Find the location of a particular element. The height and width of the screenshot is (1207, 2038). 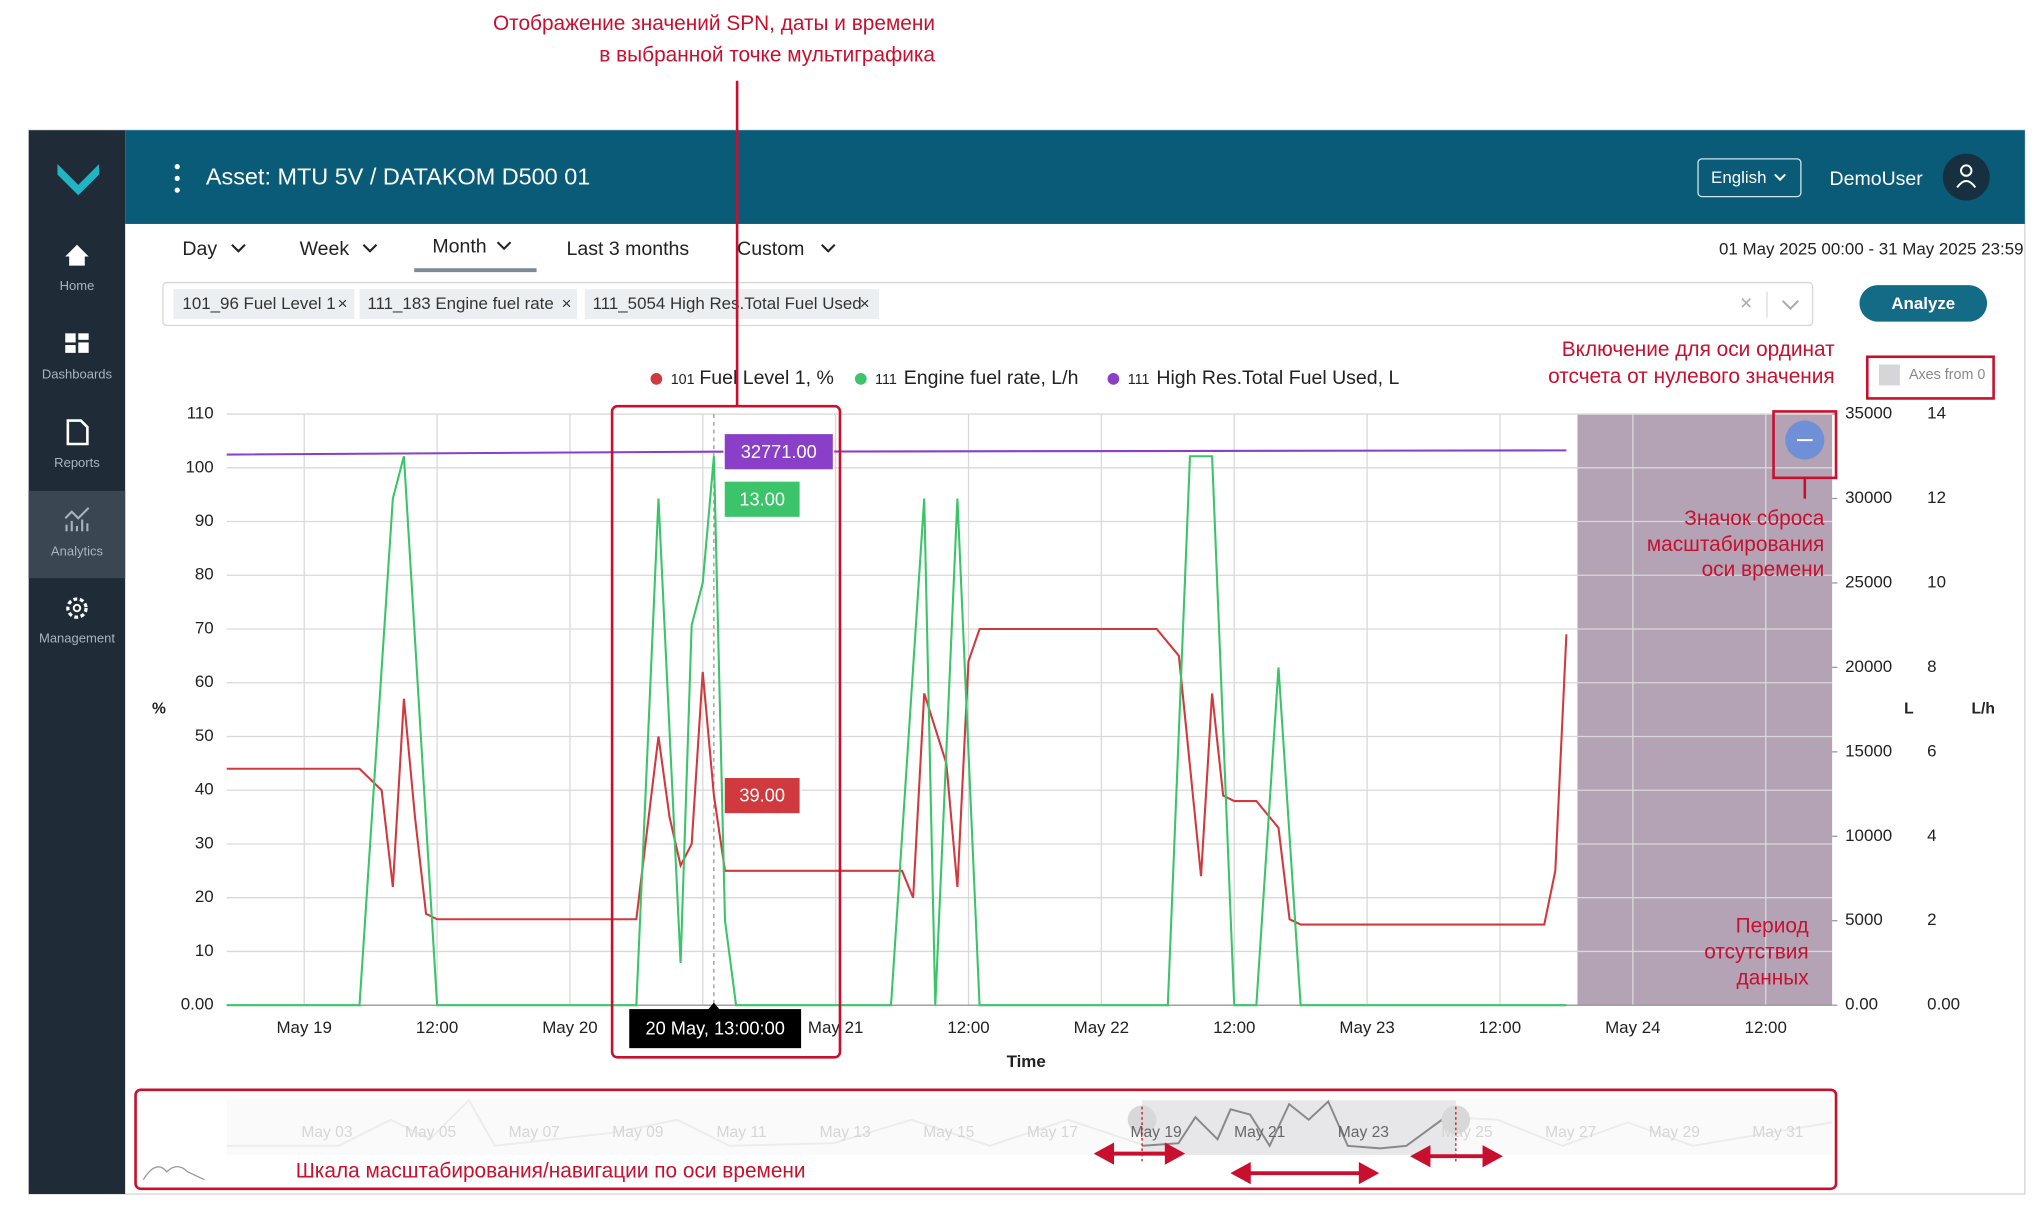

legend-label: Engine fuel rate, L/h is located at coordinates (991, 378).